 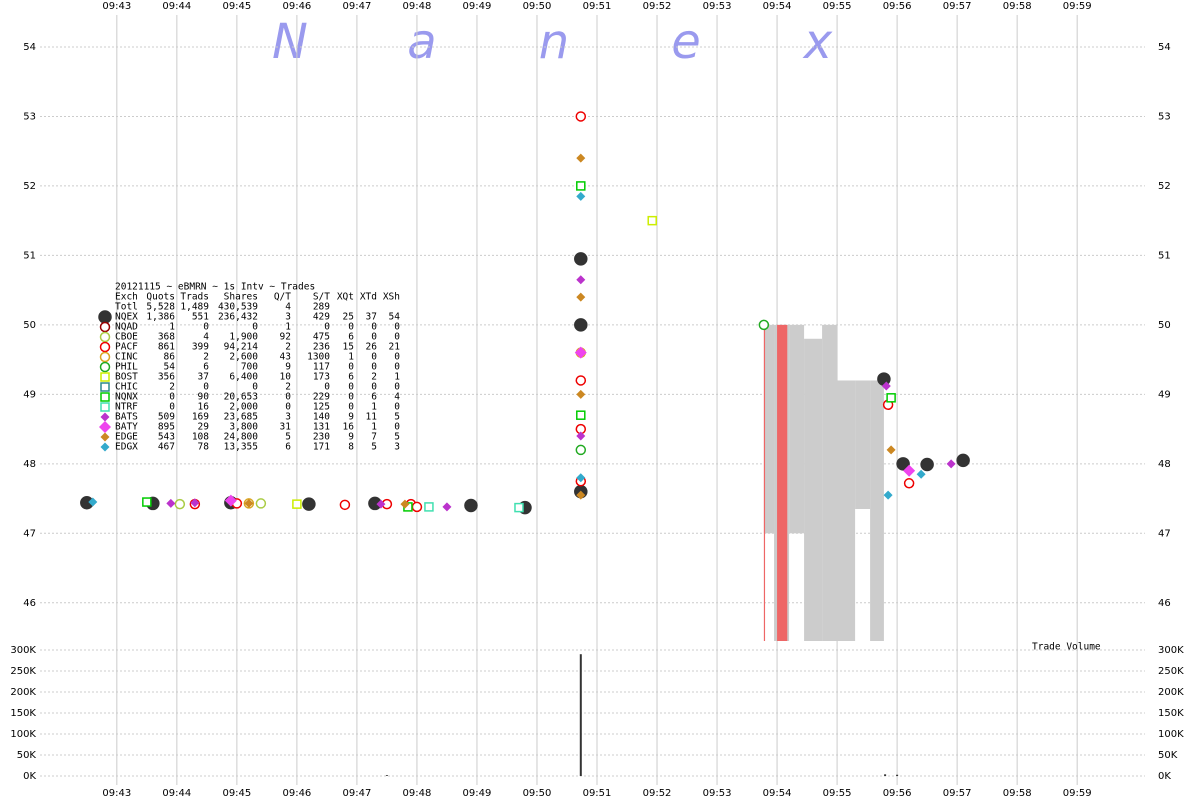 I want to click on legend-entry: NTRF, so click(x=126, y=407).